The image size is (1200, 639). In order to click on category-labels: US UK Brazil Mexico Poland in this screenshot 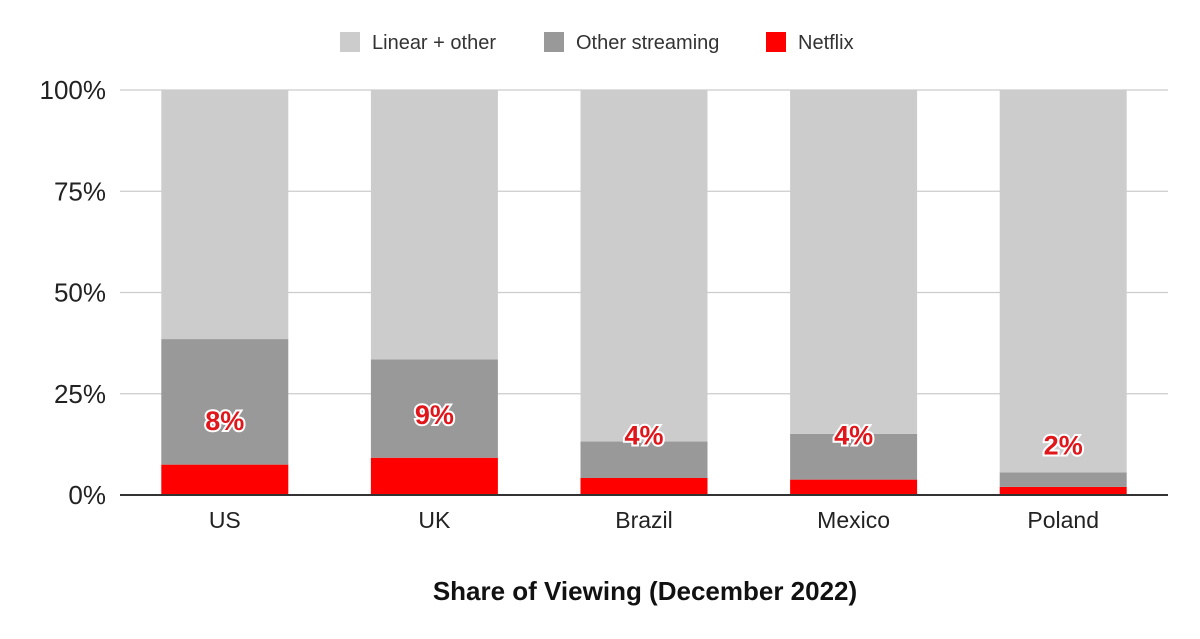, I will do `click(654, 520)`.